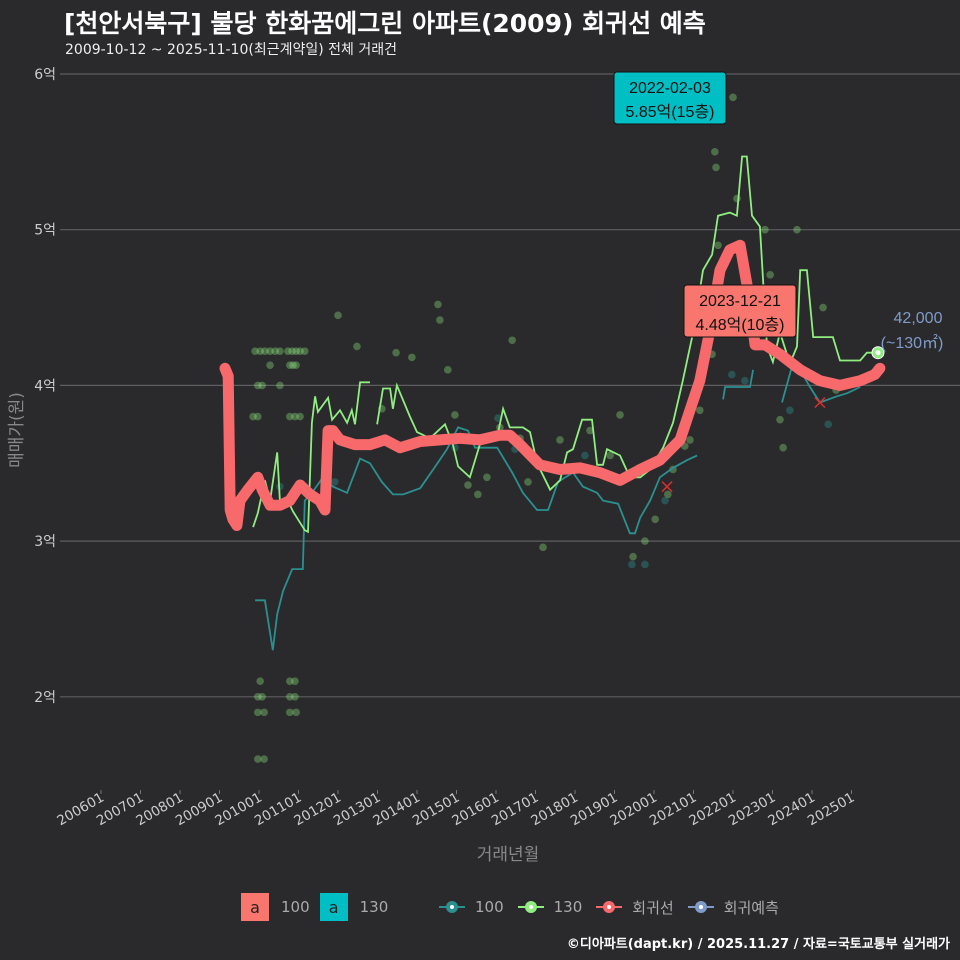 The width and height of the screenshot is (960, 960). Describe the element at coordinates (45, 698) in the screenshot. I see `y-tick-label: 2억` at that location.